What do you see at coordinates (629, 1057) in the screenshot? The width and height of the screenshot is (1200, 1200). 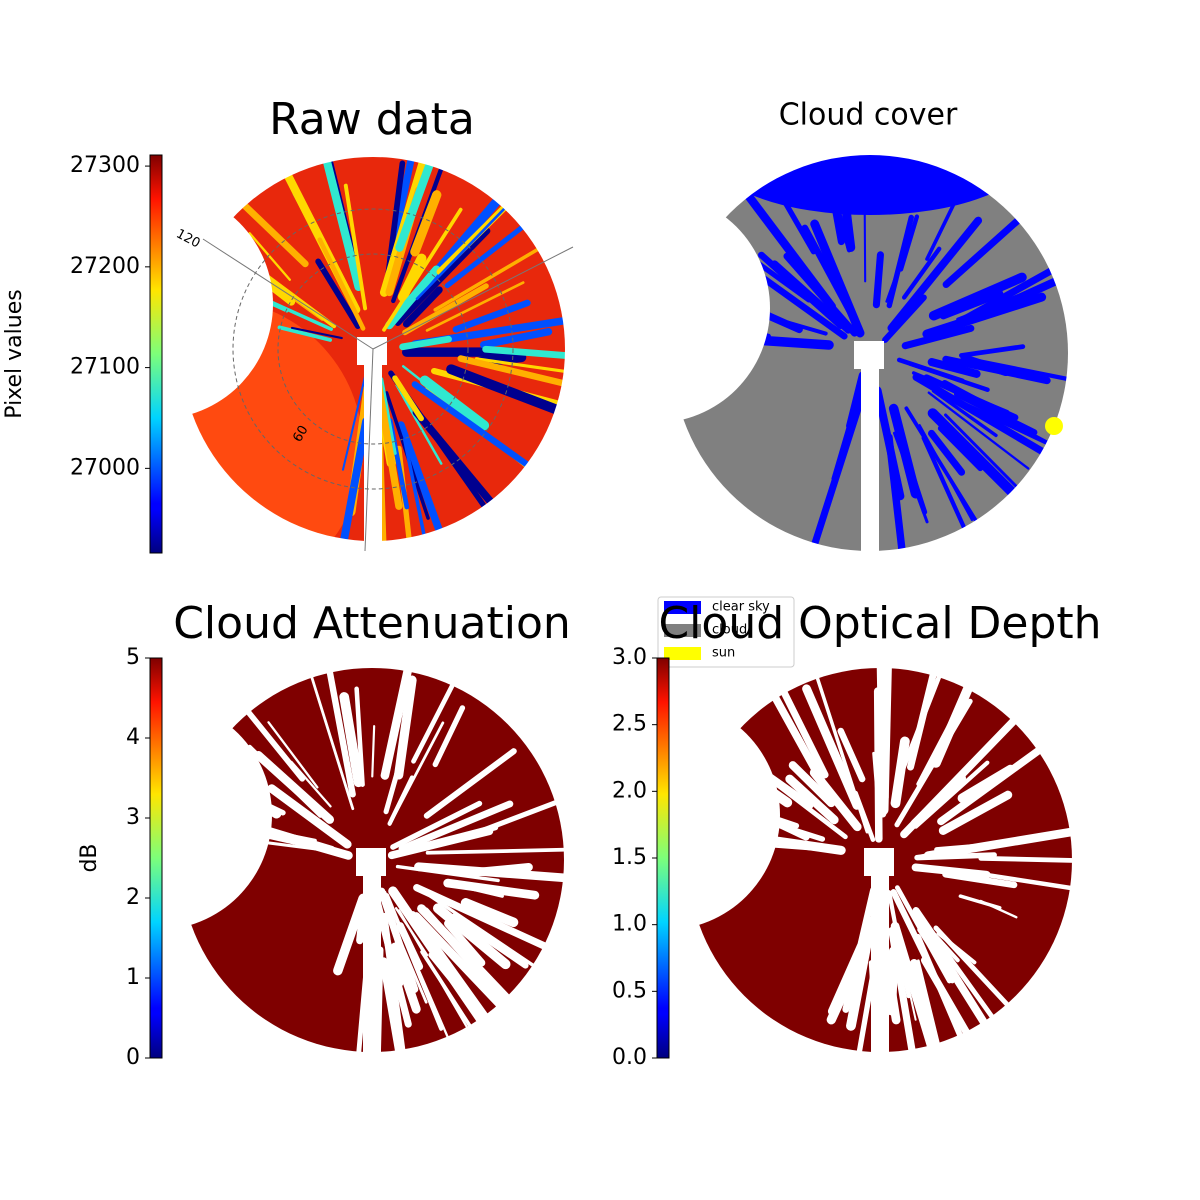 I see `colorbar-tick-label: 0.0` at bounding box center [629, 1057].